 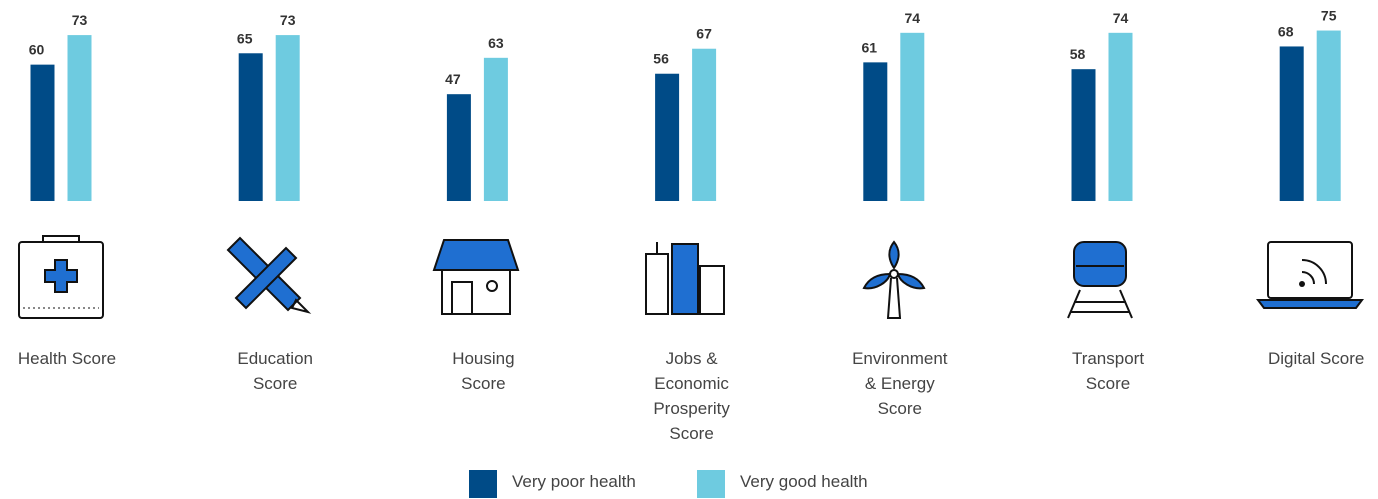 I want to click on legend-label: Very good health, so click(x=804, y=481).